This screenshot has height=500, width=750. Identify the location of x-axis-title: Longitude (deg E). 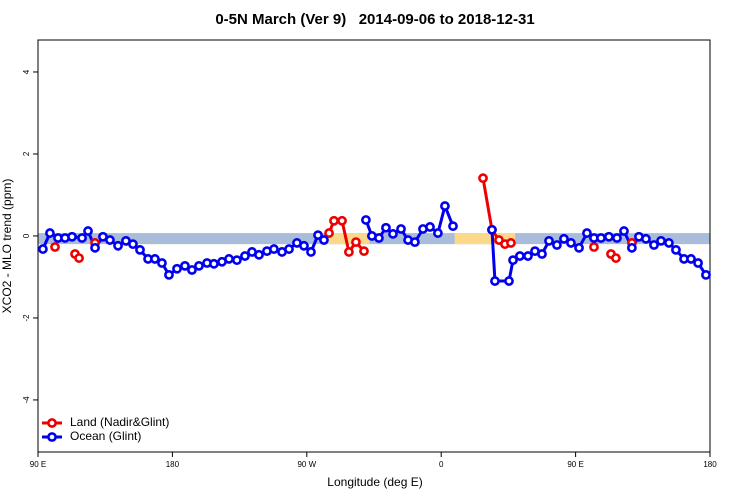
(374, 482).